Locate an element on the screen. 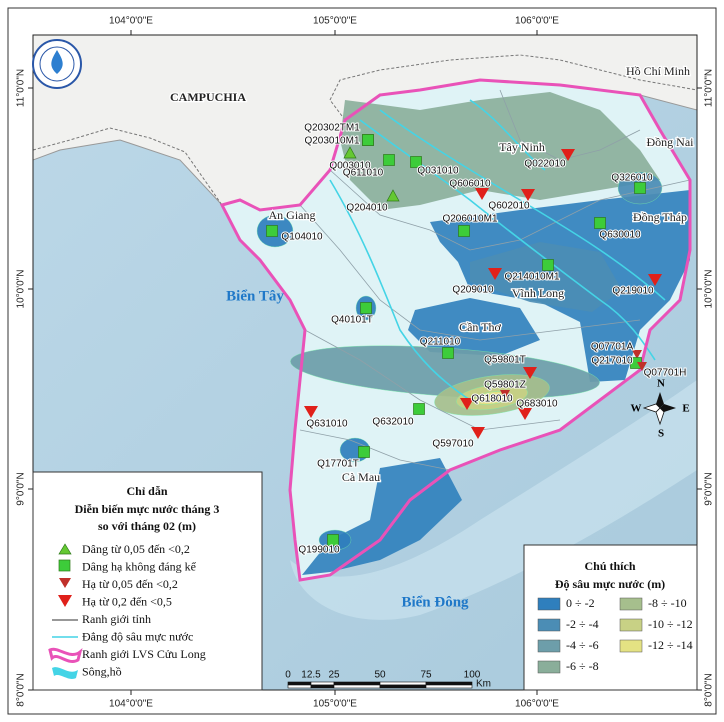 This screenshot has height=722, width=724. station: Q632010 is located at coordinates (398, 416).